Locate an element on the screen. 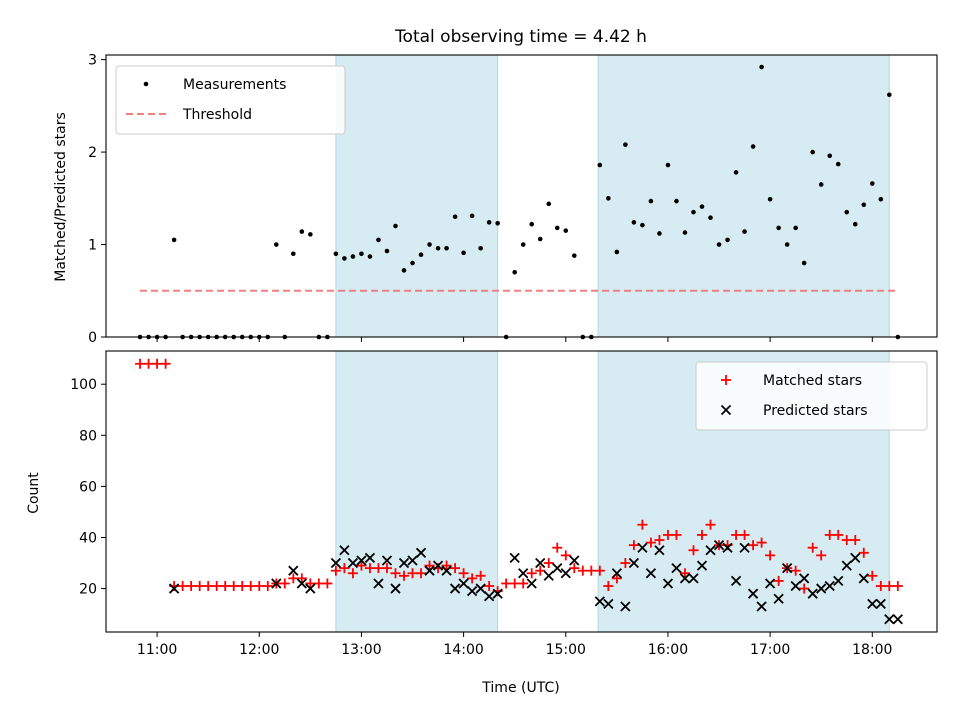 The image size is (960, 720). y-tick-label: 80 is located at coordinates (88, 436).